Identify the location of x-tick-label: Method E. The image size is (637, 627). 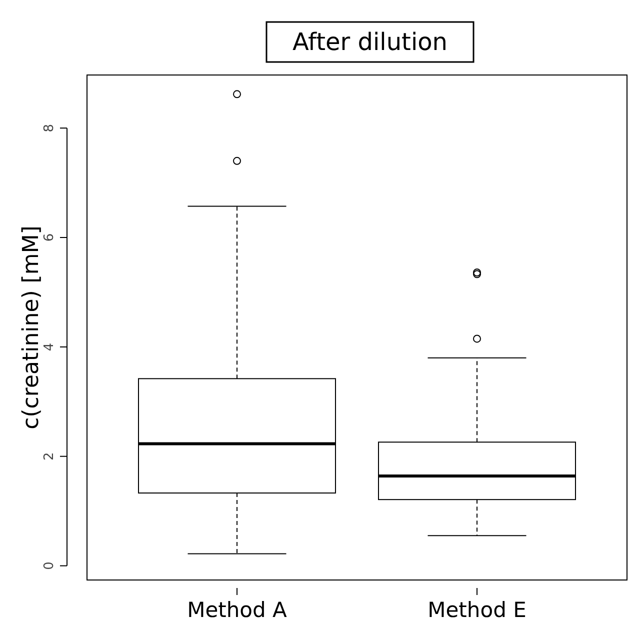
(477, 610).